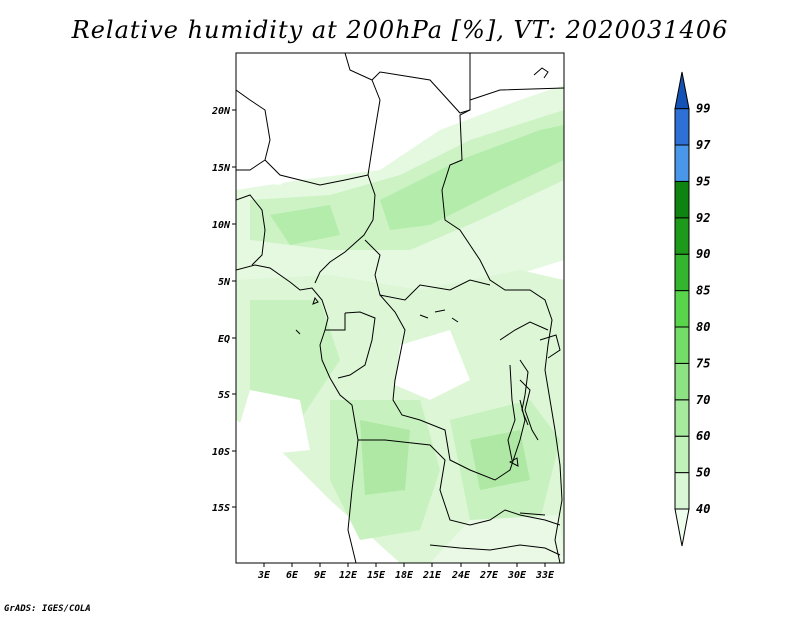 The height and width of the screenshot is (618, 800). I want to click on lat-tick-label: 10N, so click(221, 225).